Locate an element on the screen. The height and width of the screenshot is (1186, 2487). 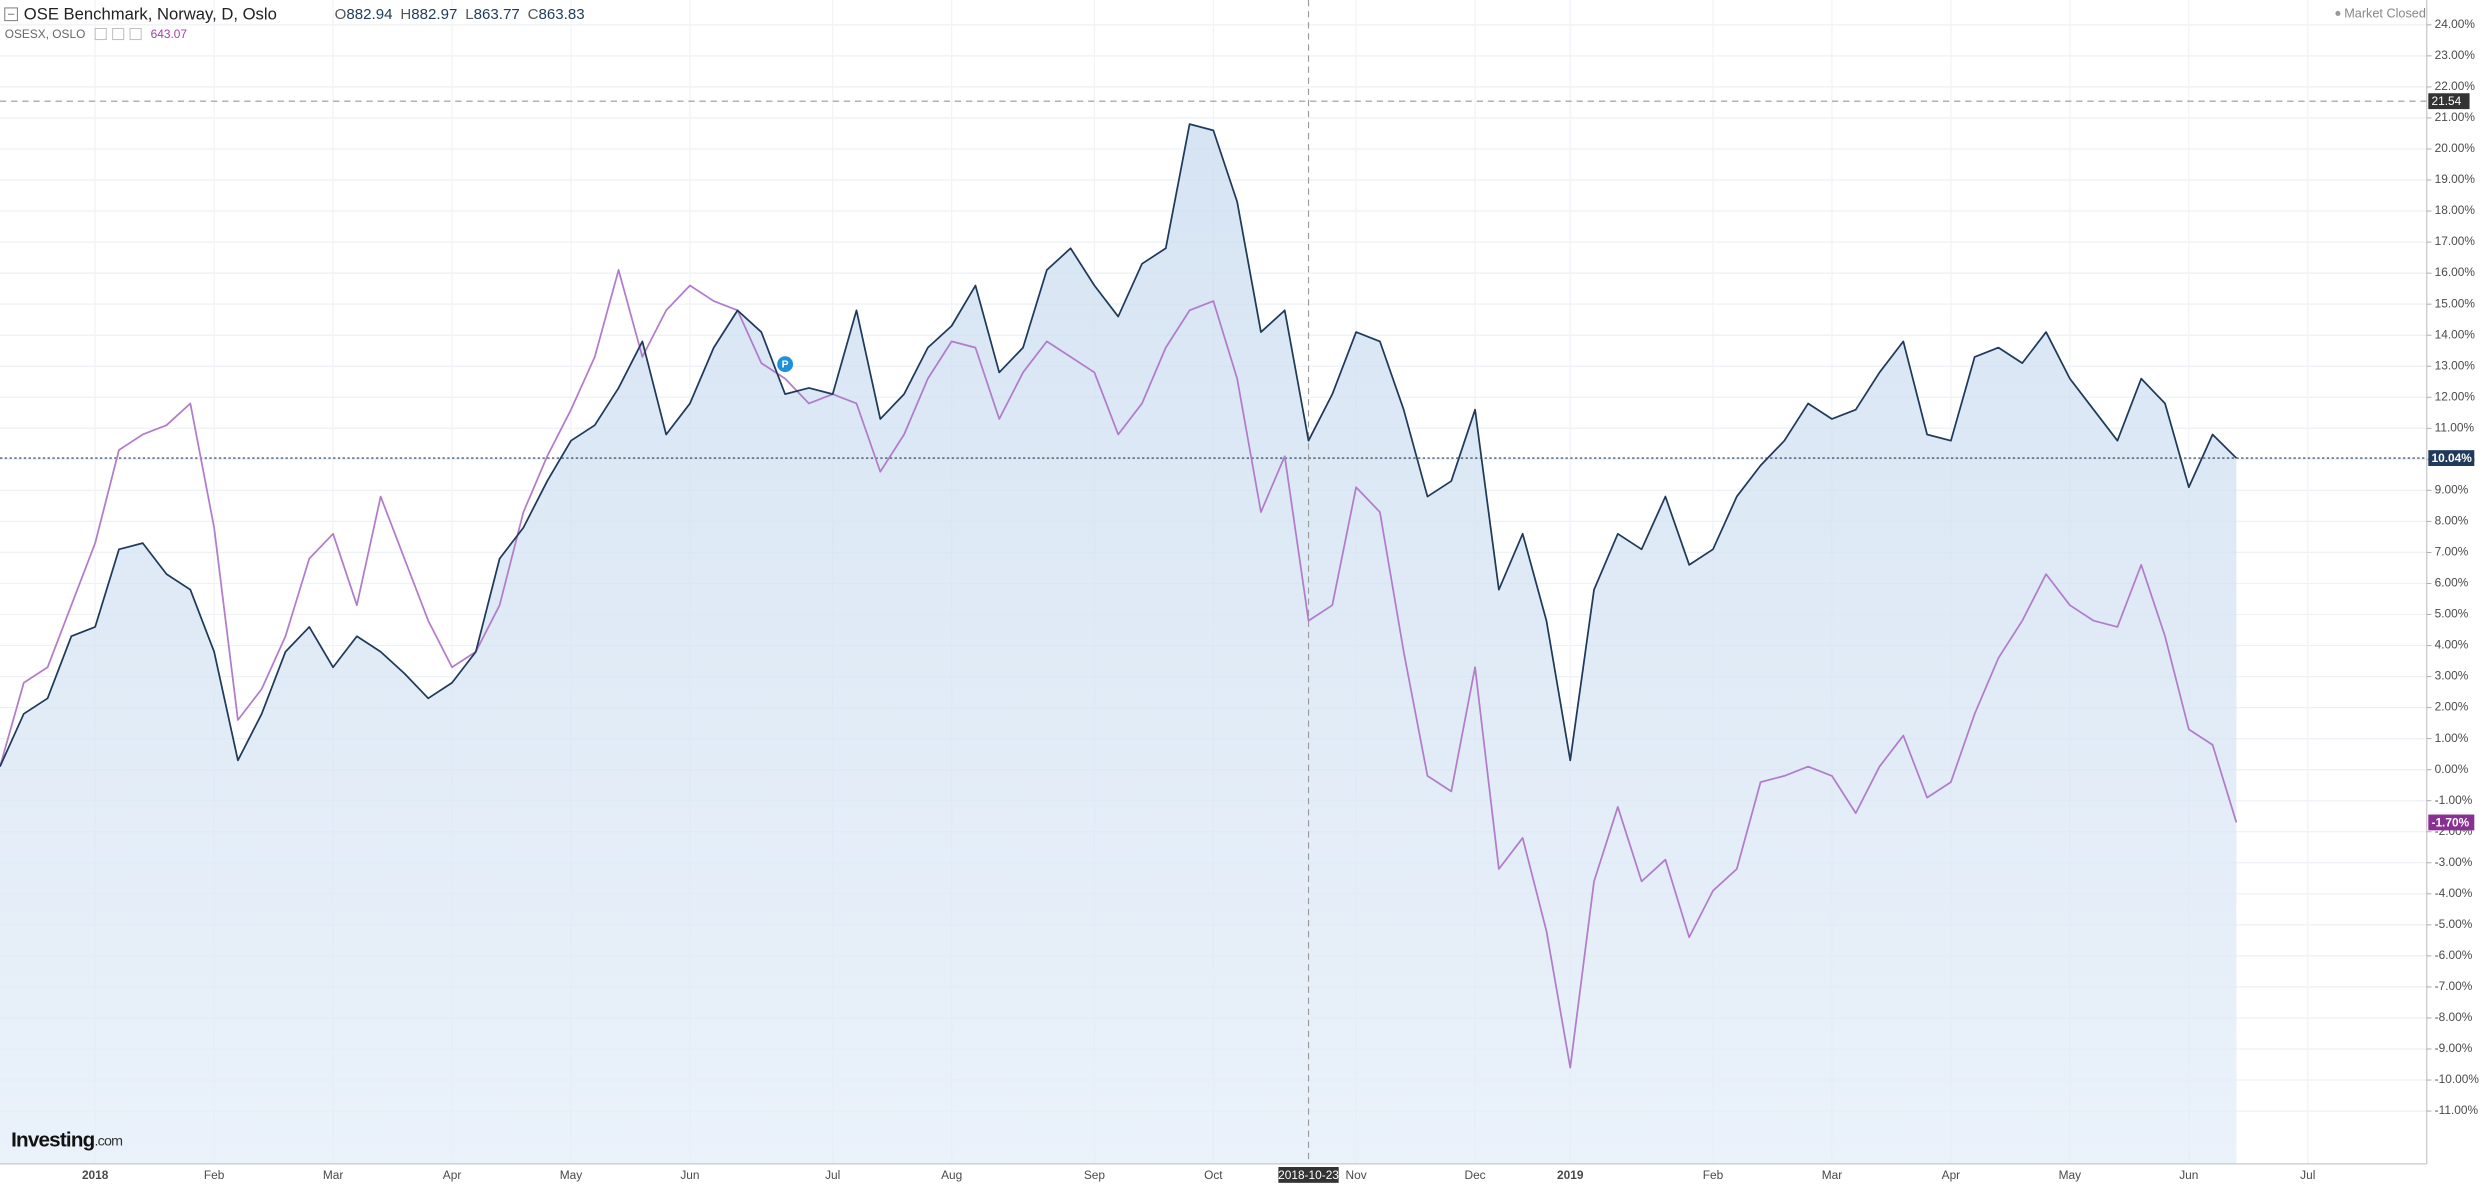
y-tick-label: 6.00% is located at coordinates (2452, 583).